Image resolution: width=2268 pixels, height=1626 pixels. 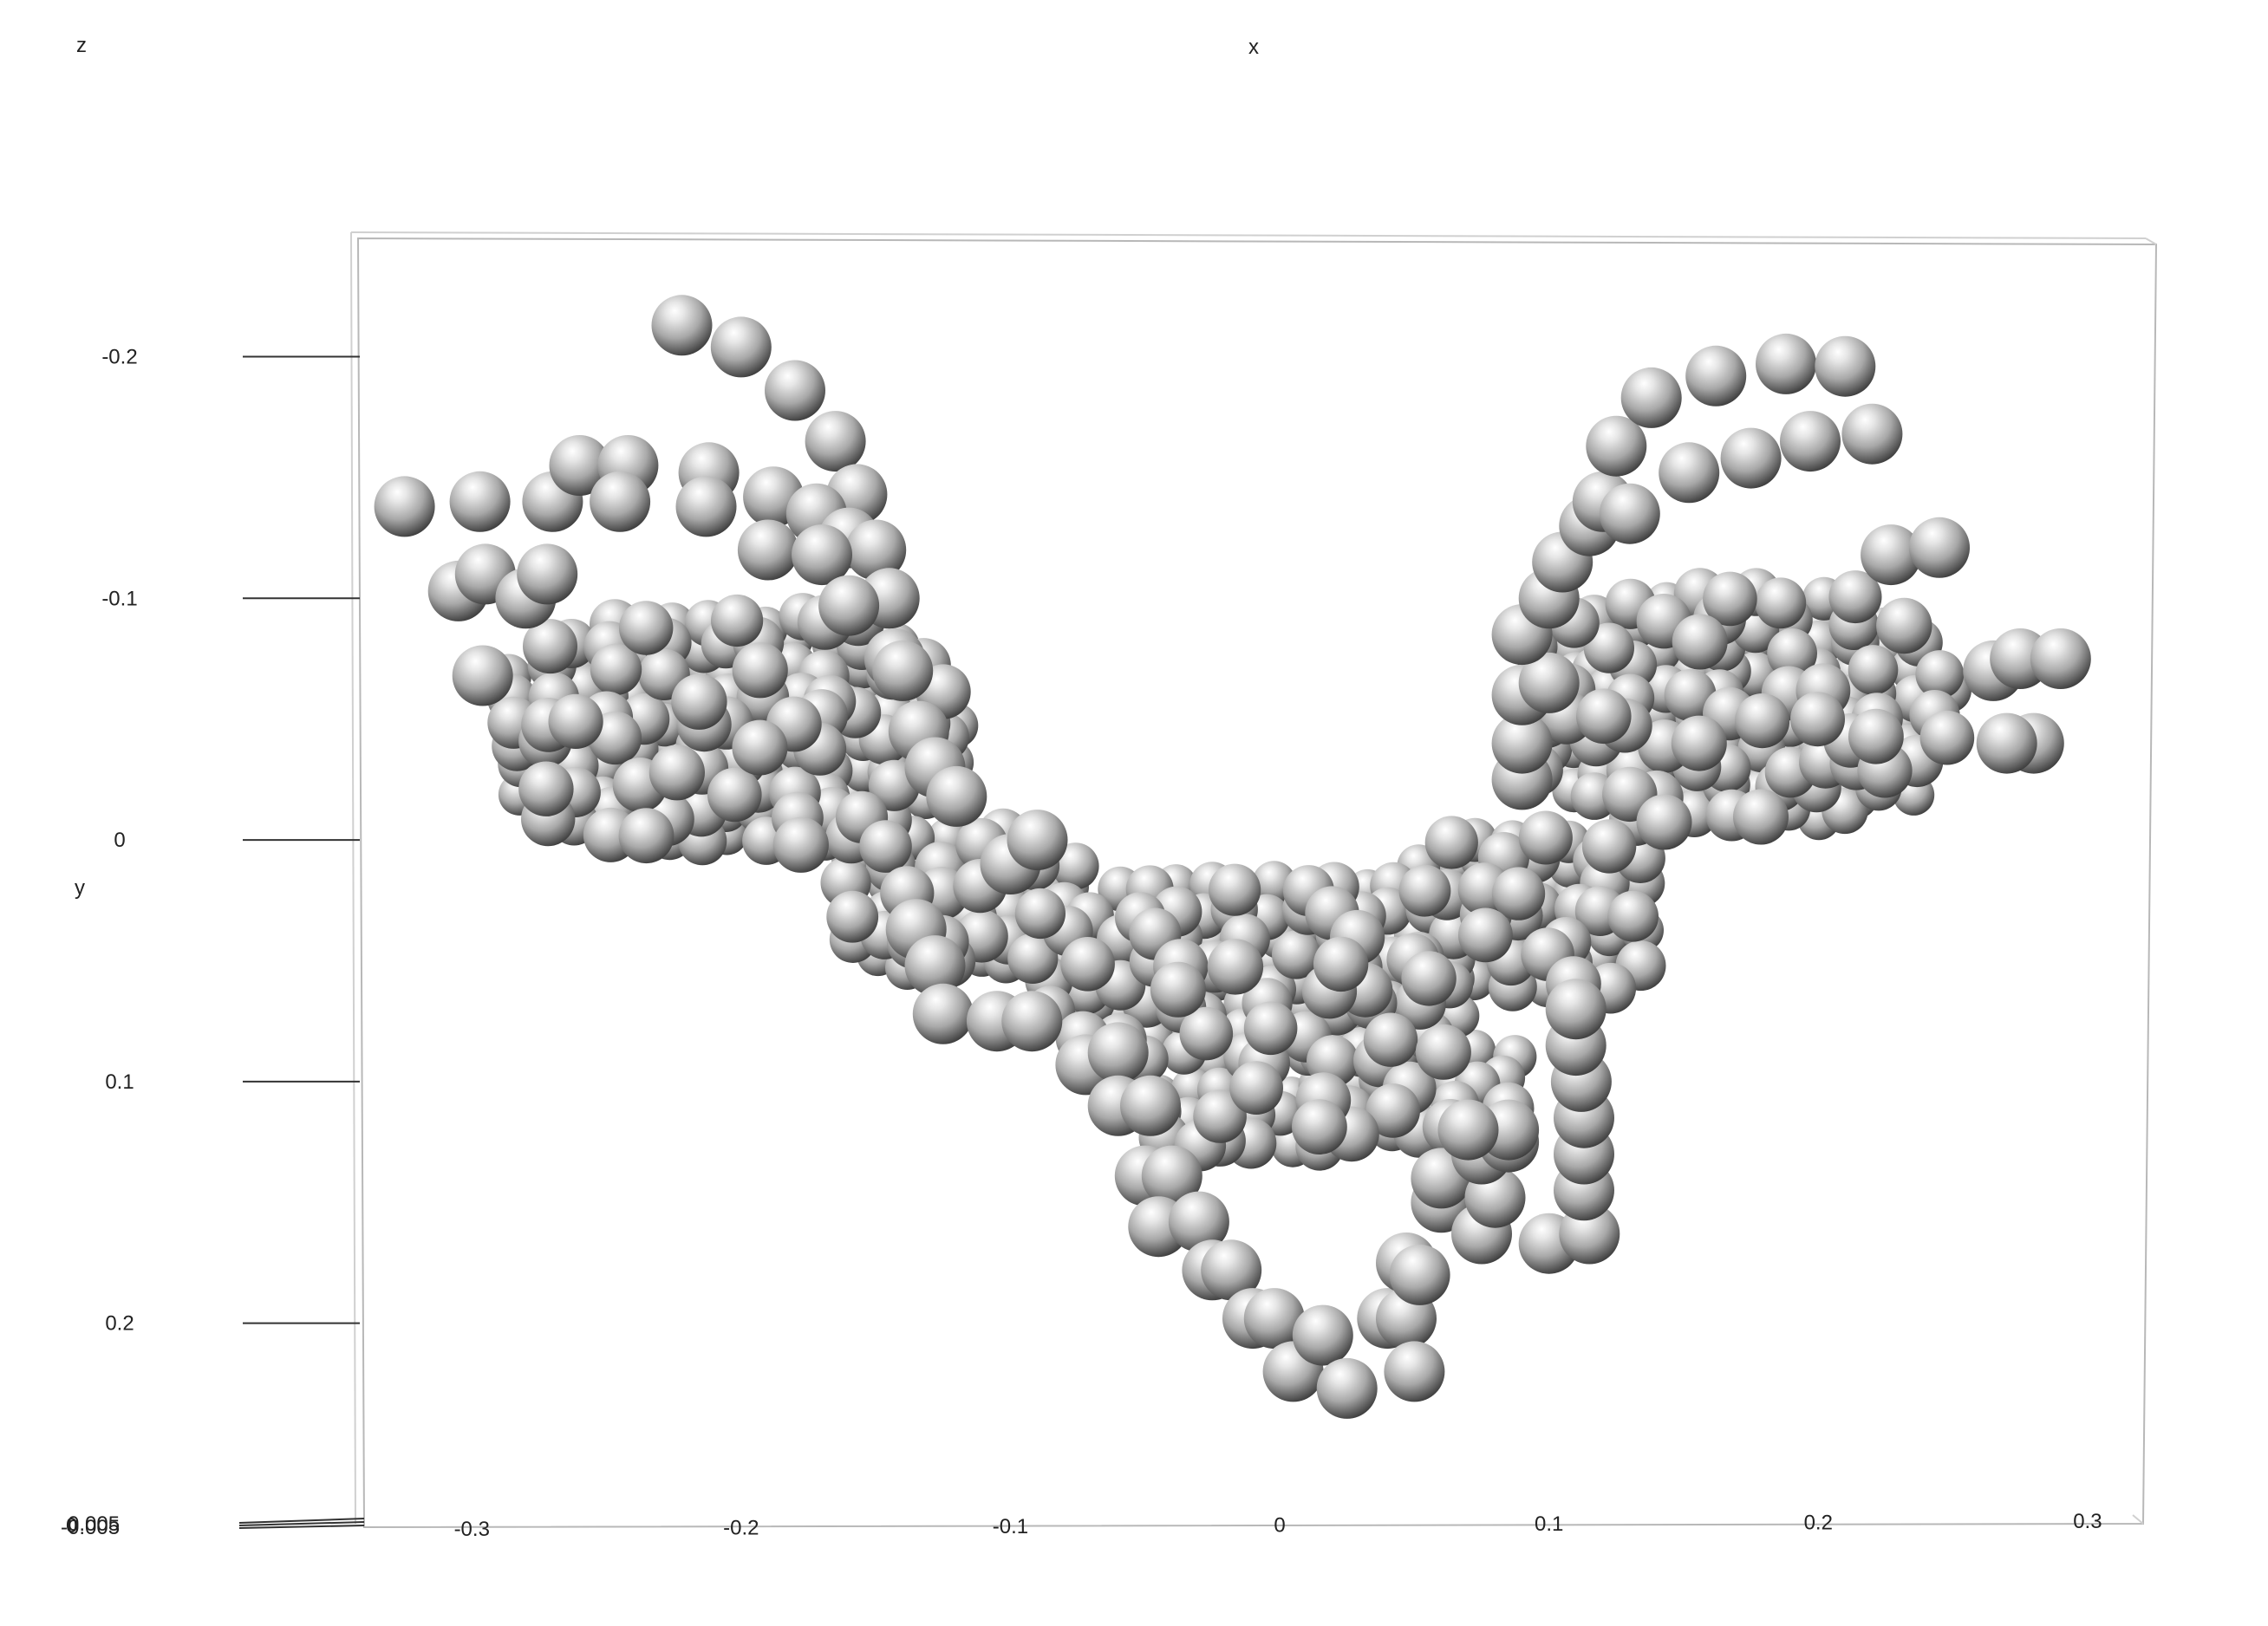 I want to click on x-tick-label: 0.3, so click(x=2087, y=1521).